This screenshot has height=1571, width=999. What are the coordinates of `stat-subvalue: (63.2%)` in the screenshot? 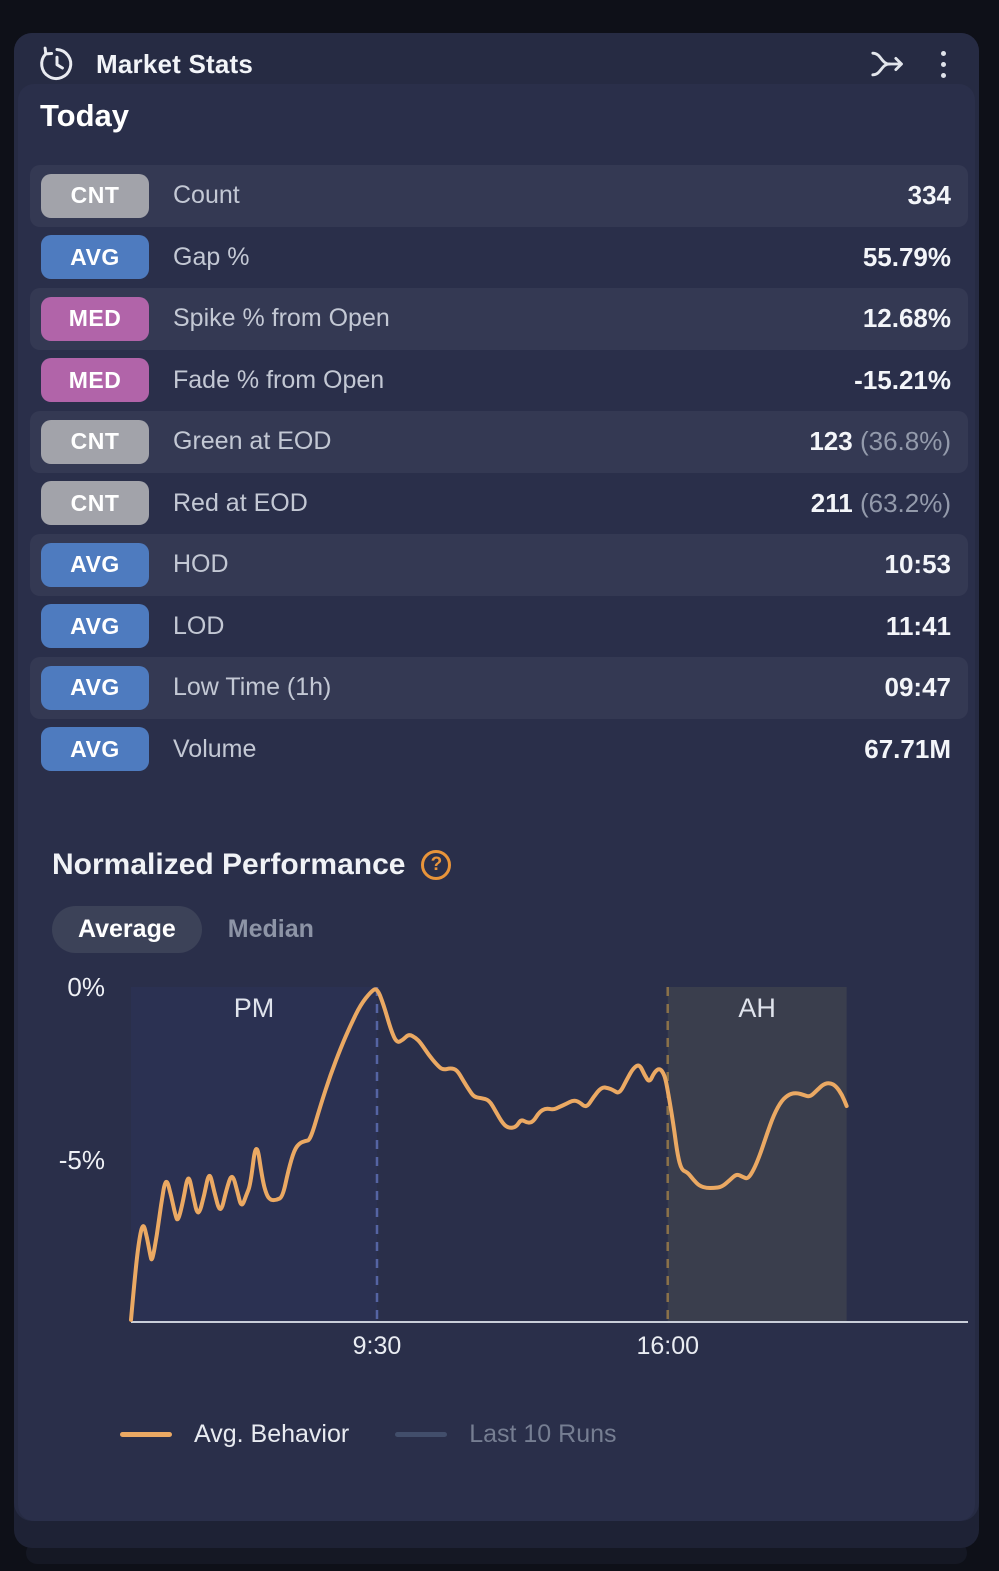 It's located at (901, 502).